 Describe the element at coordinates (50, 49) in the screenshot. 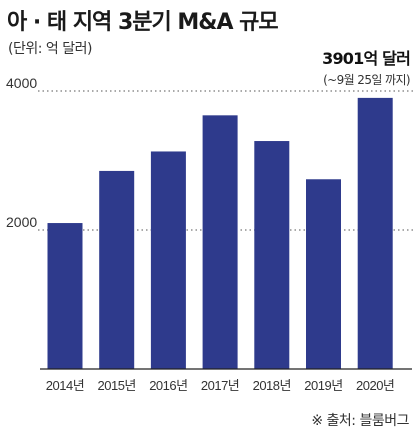

I see `unit-label: (단위: 억 달러)` at that location.